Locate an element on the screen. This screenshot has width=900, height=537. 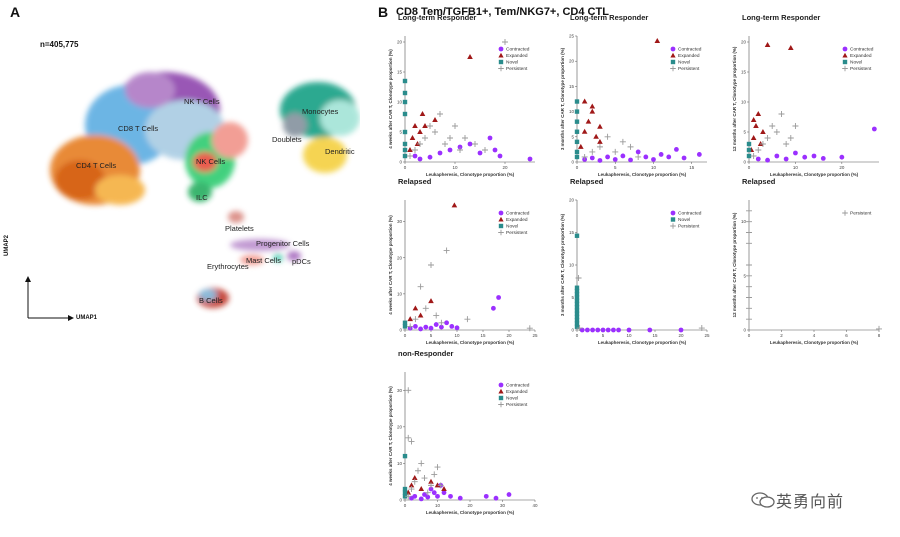
cluster-label-bcells: B Cells is located at coordinates (211, 300).